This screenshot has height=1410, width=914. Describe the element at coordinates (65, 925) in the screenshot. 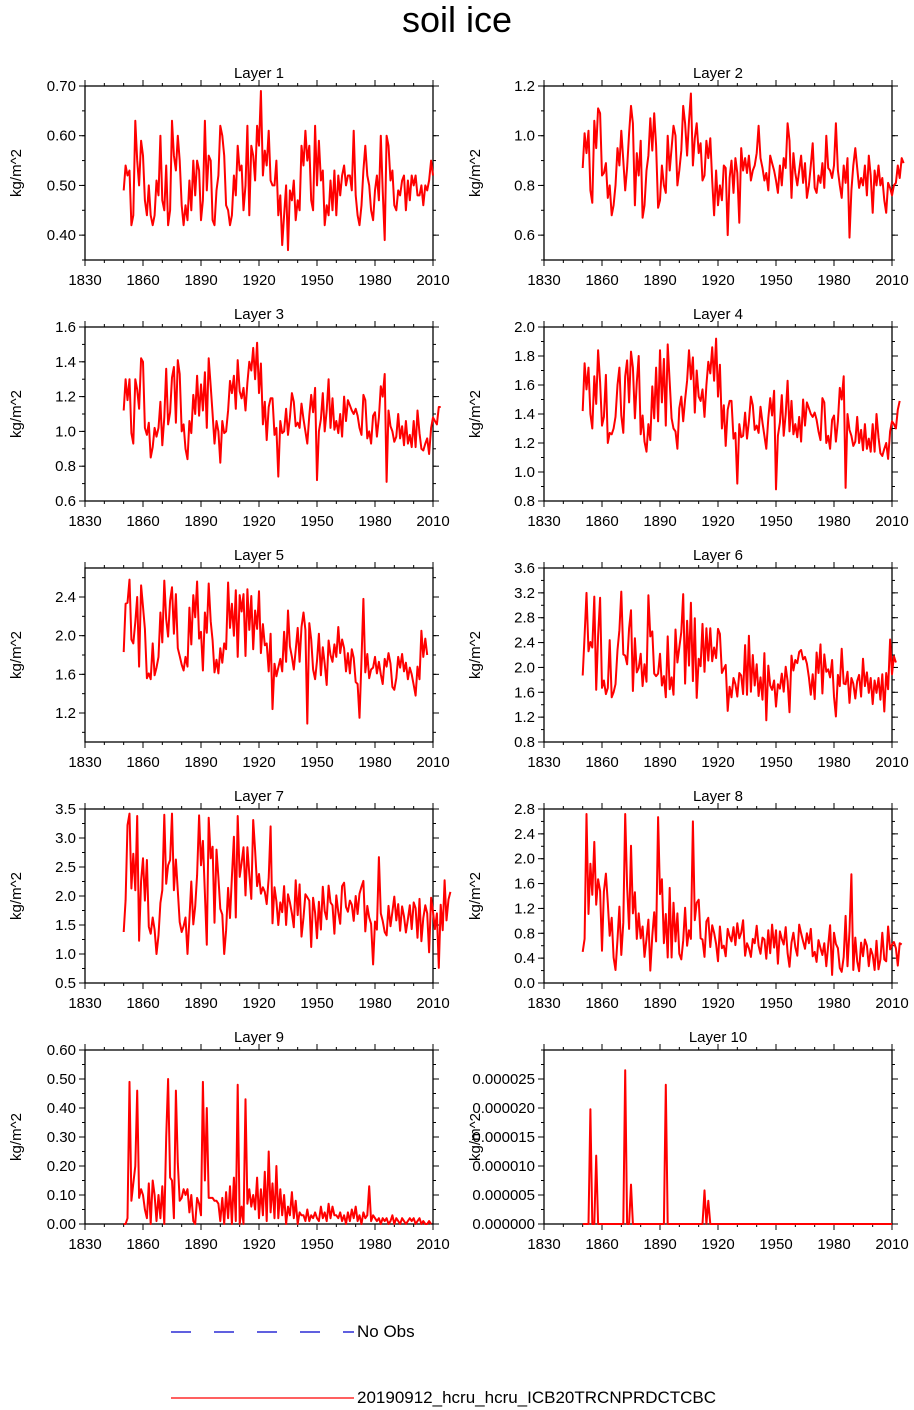

I see `y-tick-label: 1.5` at that location.